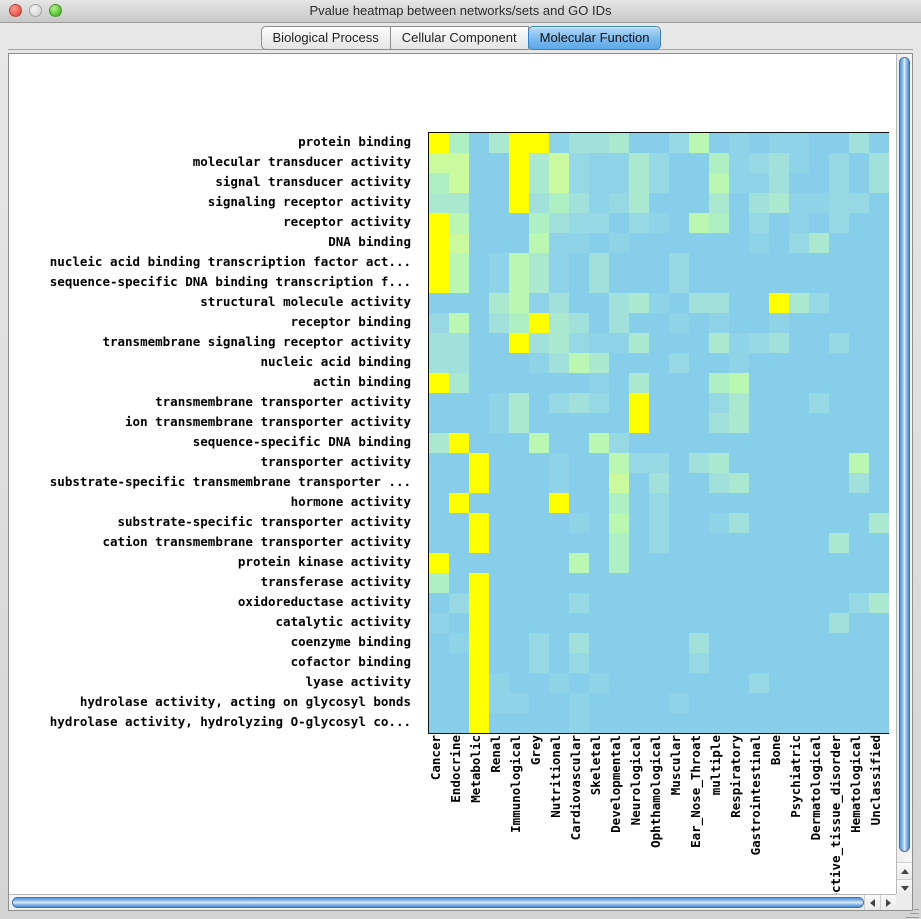 Image resolution: width=921 pixels, height=919 pixels. I want to click on vertical-scrollbar, so click(904, 475).